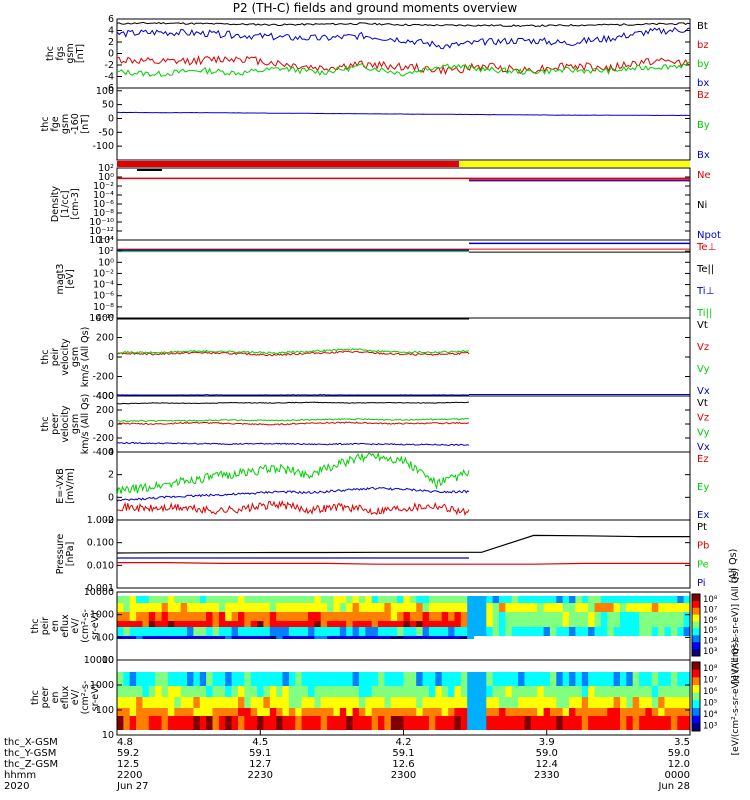 Image resolution: width=750 pixels, height=800 pixels. What do you see at coordinates (703, 155) in the screenshot?
I see `fge-legend: Bx` at bounding box center [703, 155].